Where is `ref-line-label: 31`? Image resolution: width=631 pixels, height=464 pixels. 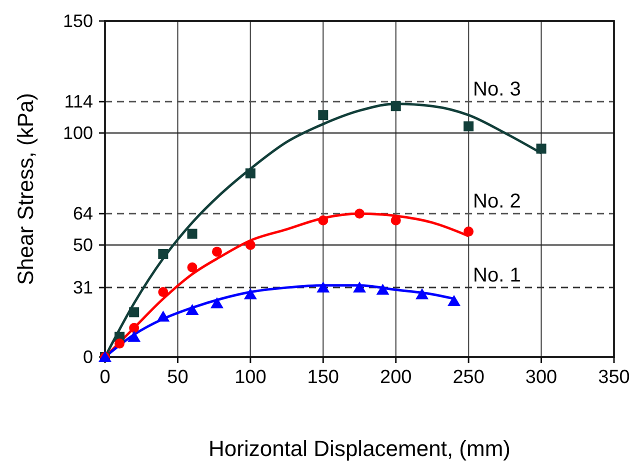 ref-line-label: 31 is located at coordinates (82, 288).